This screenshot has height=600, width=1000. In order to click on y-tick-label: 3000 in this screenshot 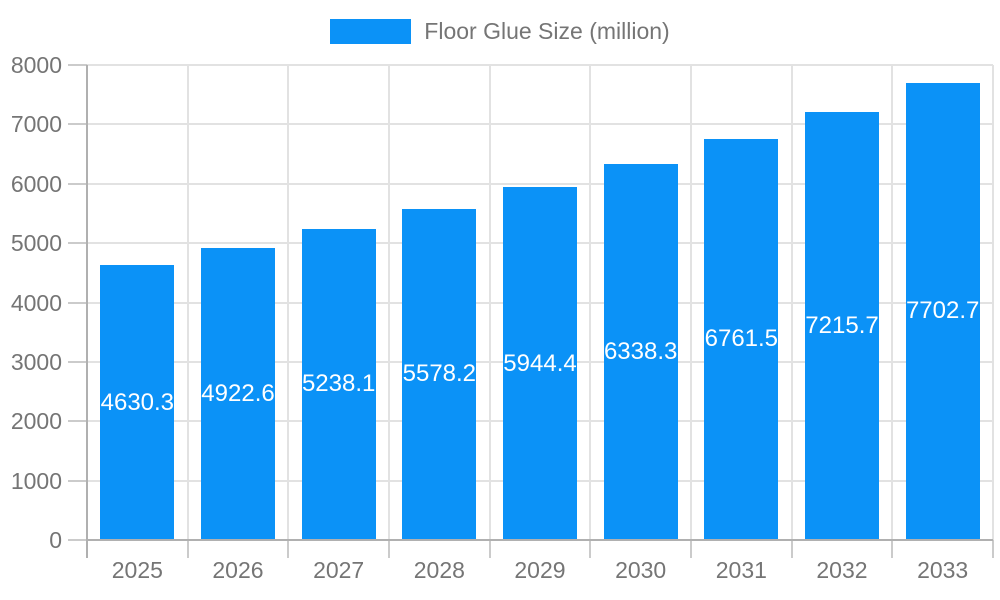, I will do `click(36, 361)`.